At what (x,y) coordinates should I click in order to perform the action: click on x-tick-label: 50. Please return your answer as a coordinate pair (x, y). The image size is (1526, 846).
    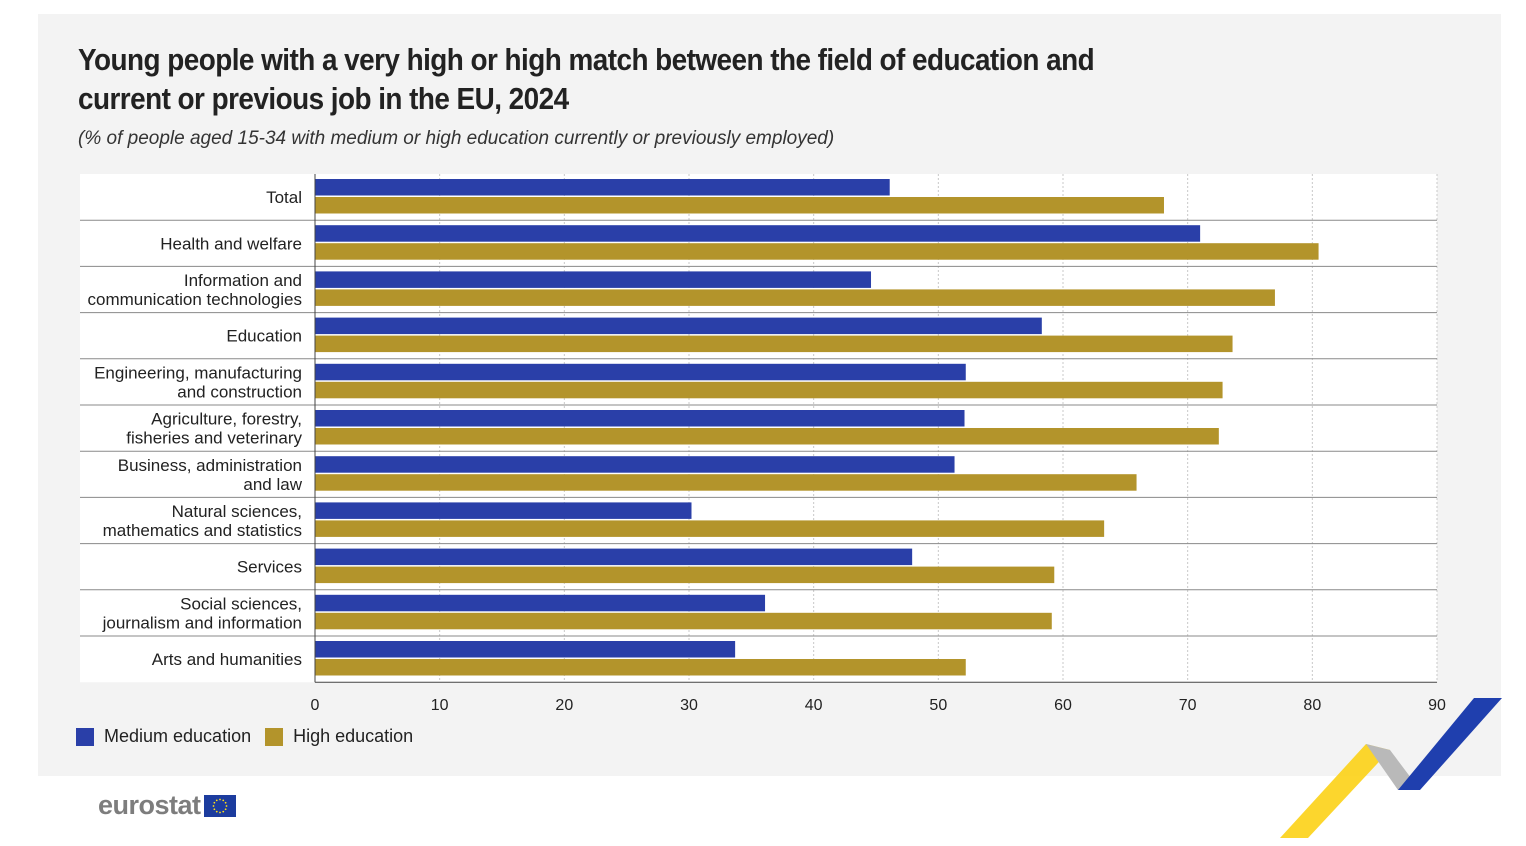
    Looking at the image, I should click on (938, 705).